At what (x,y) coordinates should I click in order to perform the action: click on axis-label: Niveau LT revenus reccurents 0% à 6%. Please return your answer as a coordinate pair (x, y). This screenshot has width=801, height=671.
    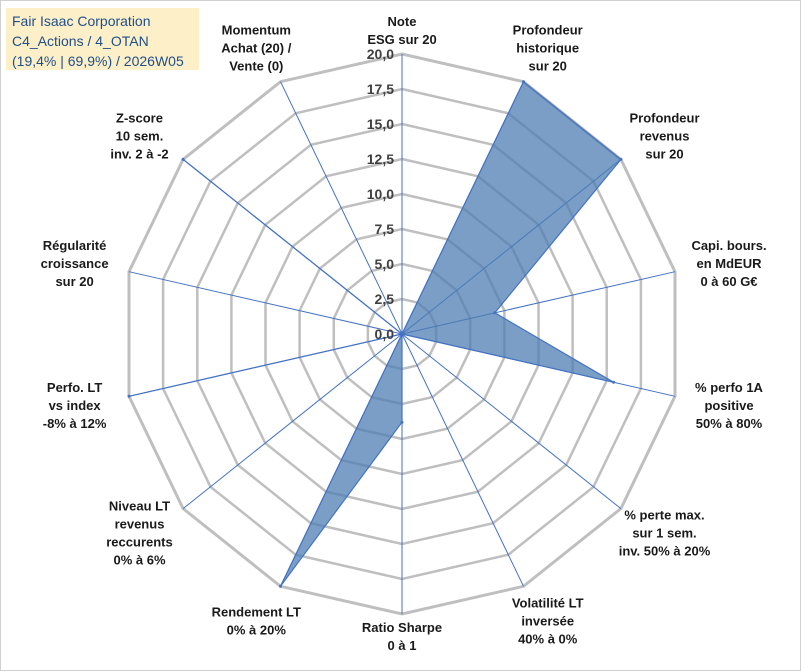
    Looking at the image, I should click on (139, 532).